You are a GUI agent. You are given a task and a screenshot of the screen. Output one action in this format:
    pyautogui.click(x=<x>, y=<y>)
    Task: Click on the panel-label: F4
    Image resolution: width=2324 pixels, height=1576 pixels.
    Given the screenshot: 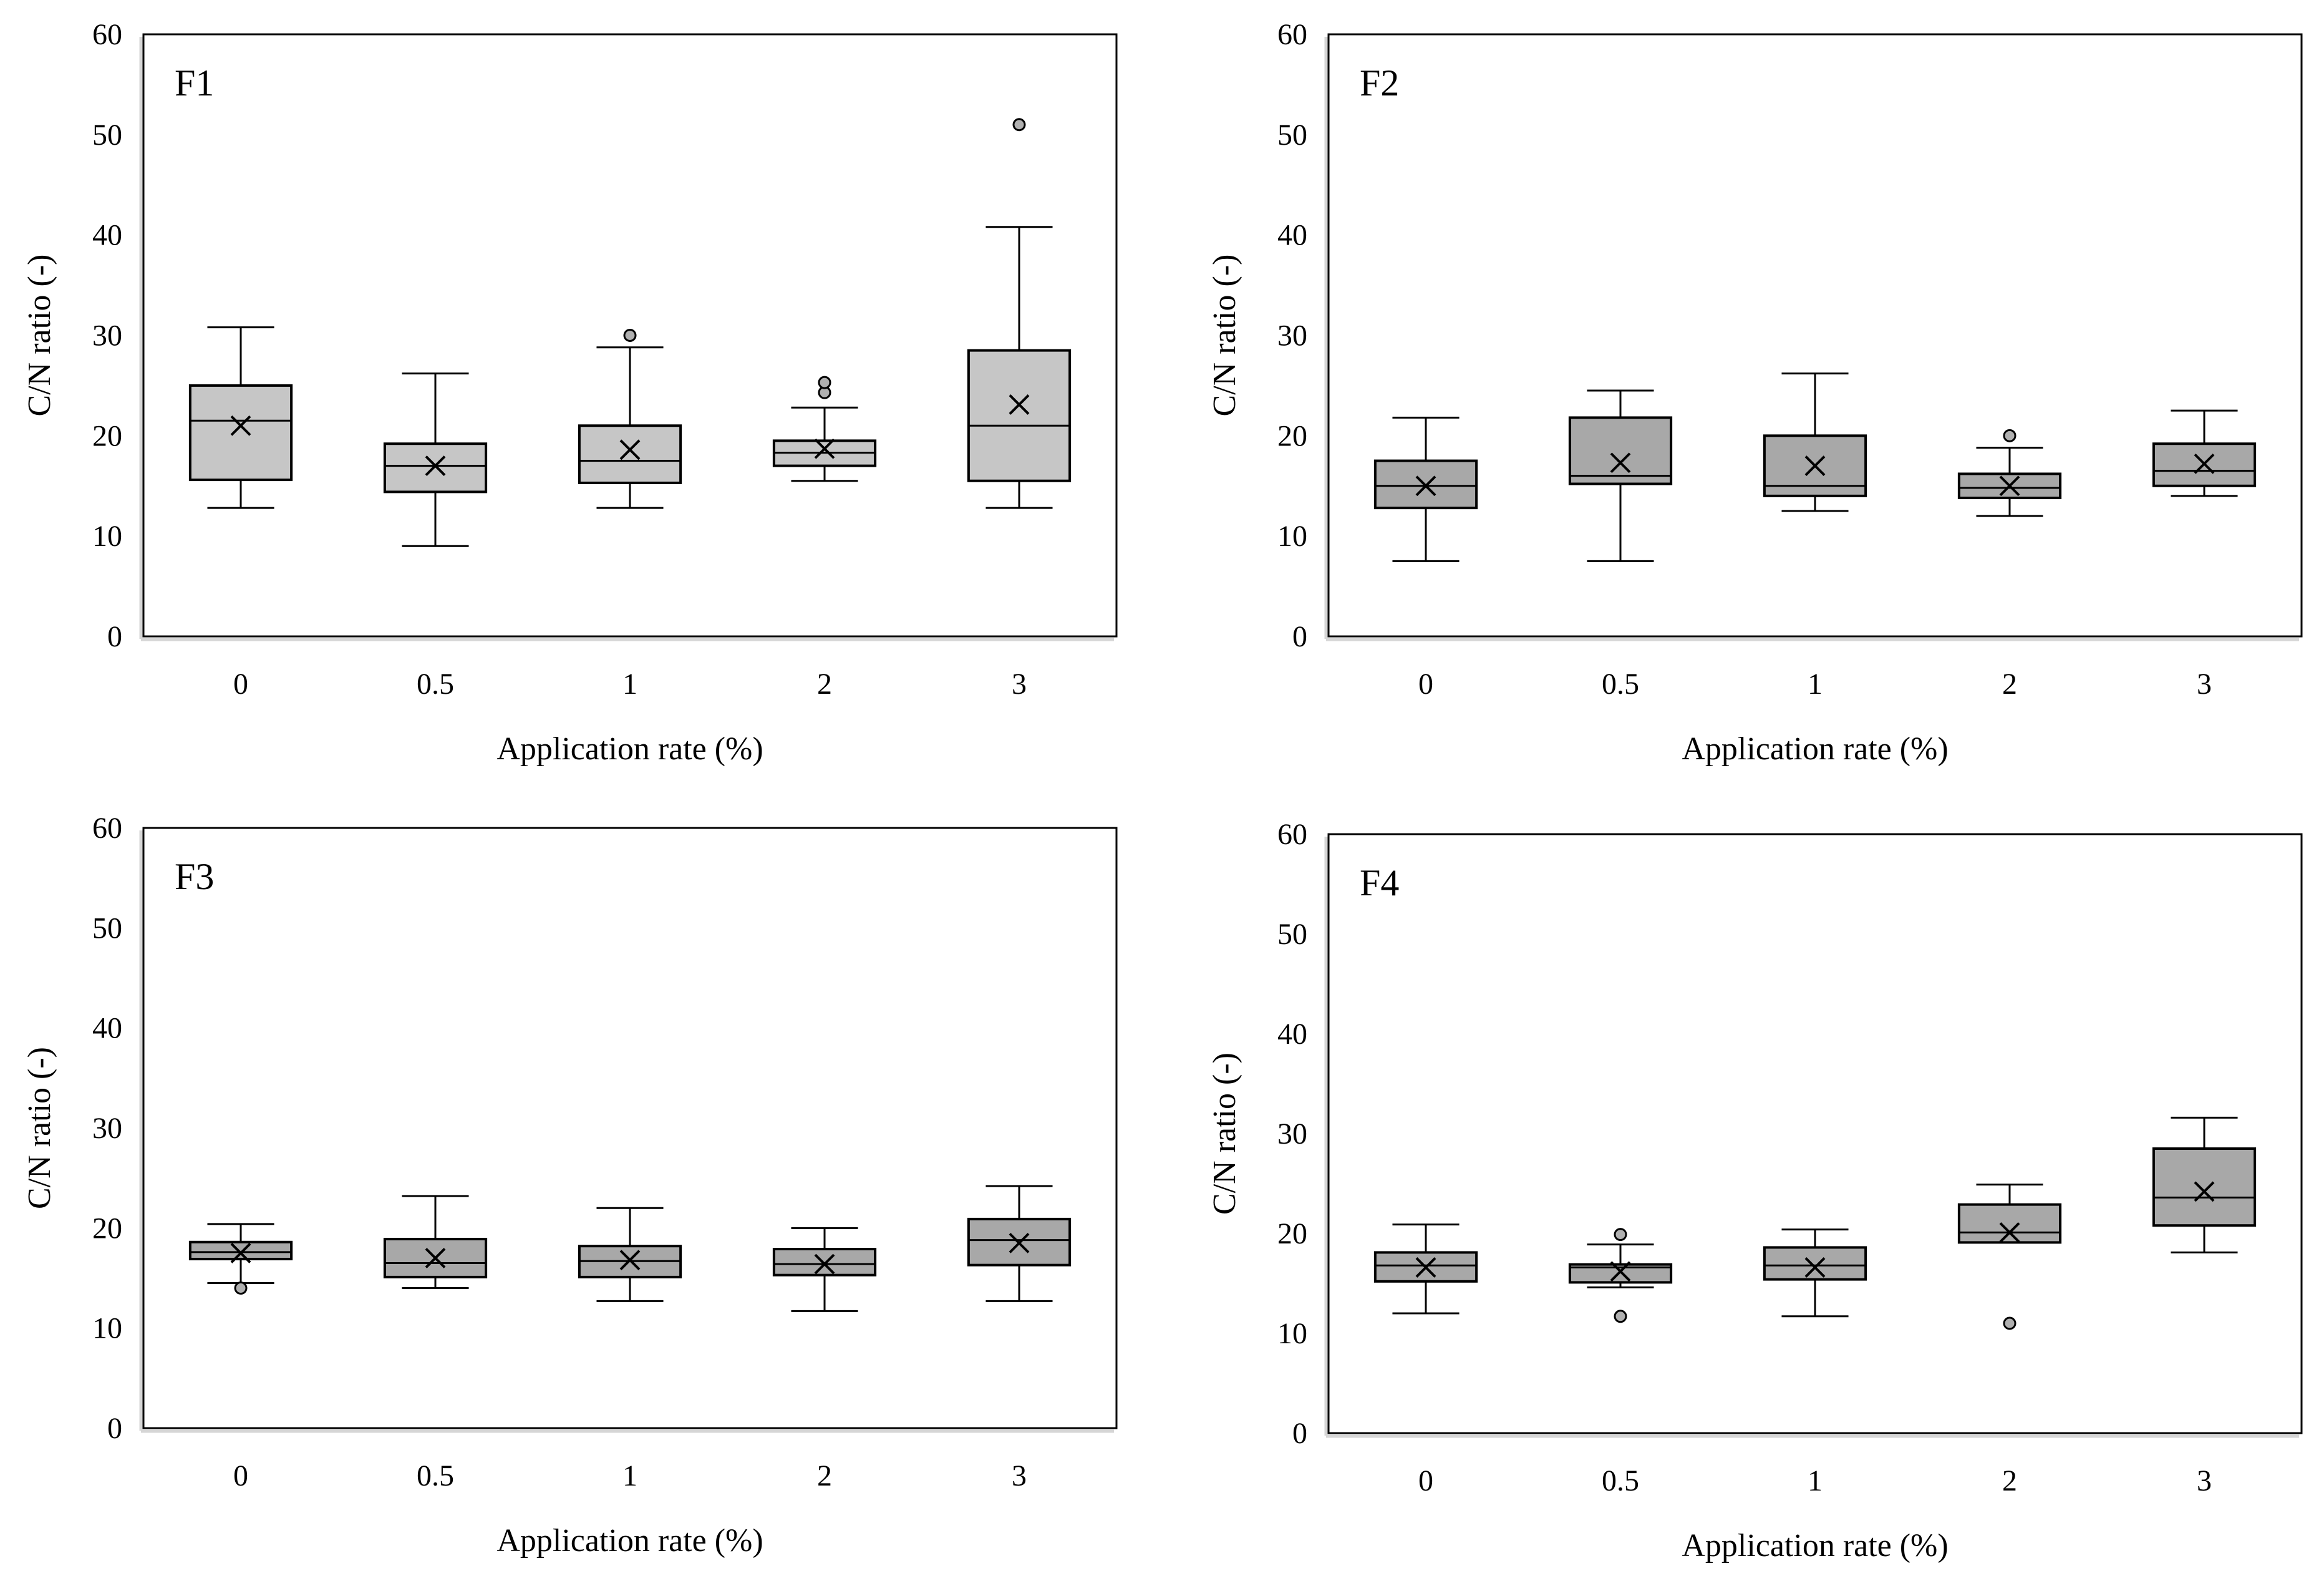 What is the action you would take?
    pyautogui.click(x=1379, y=882)
    